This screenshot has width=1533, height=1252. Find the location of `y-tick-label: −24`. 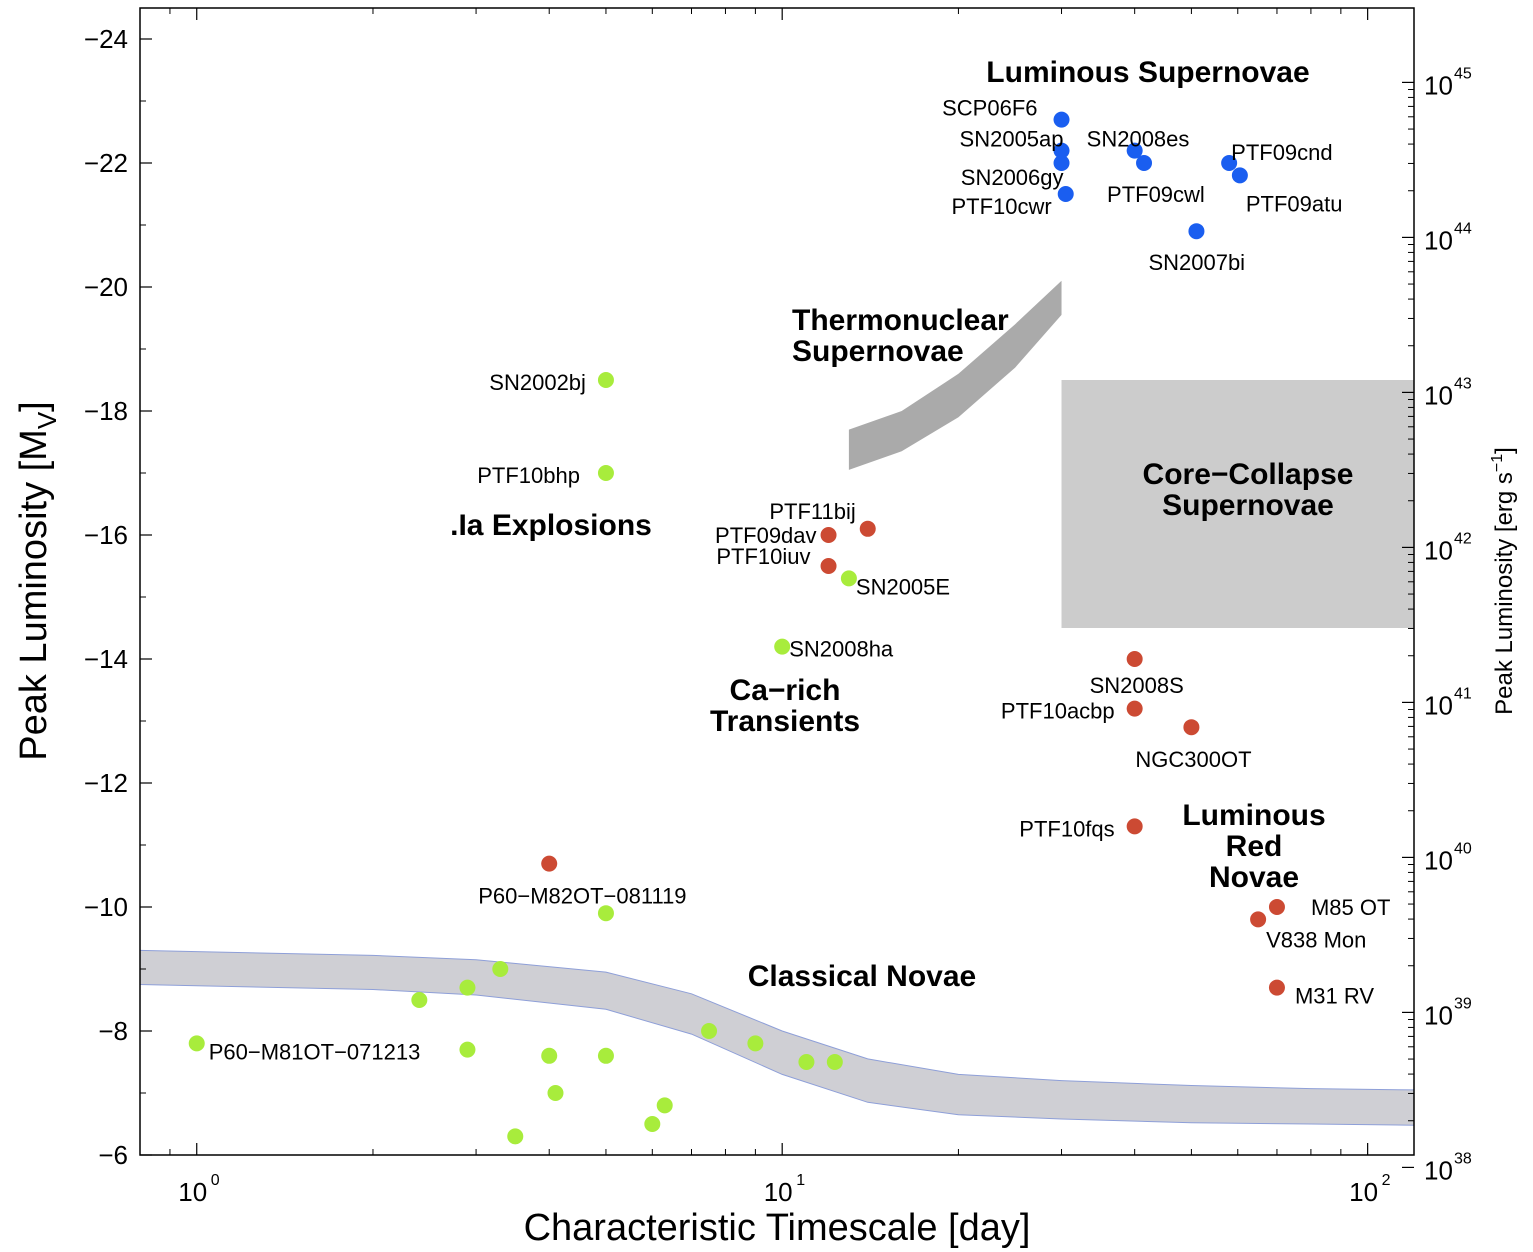

y-tick-label: −24 is located at coordinates (106, 39).